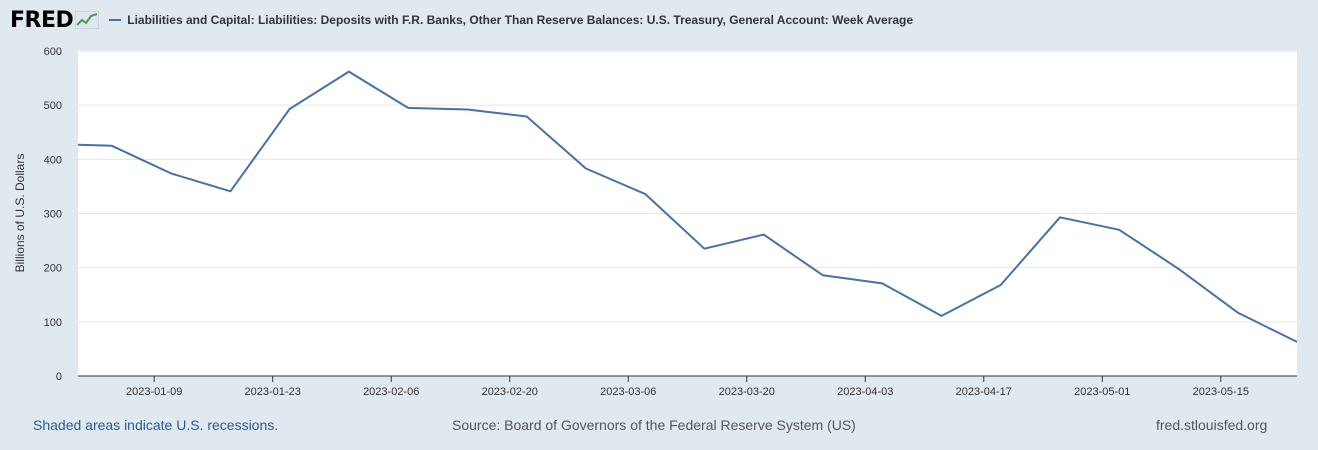 This screenshot has width=1318, height=450. Describe the element at coordinates (510, 392) in the screenshot. I see `x-tick-label: 2023-02-20` at that location.